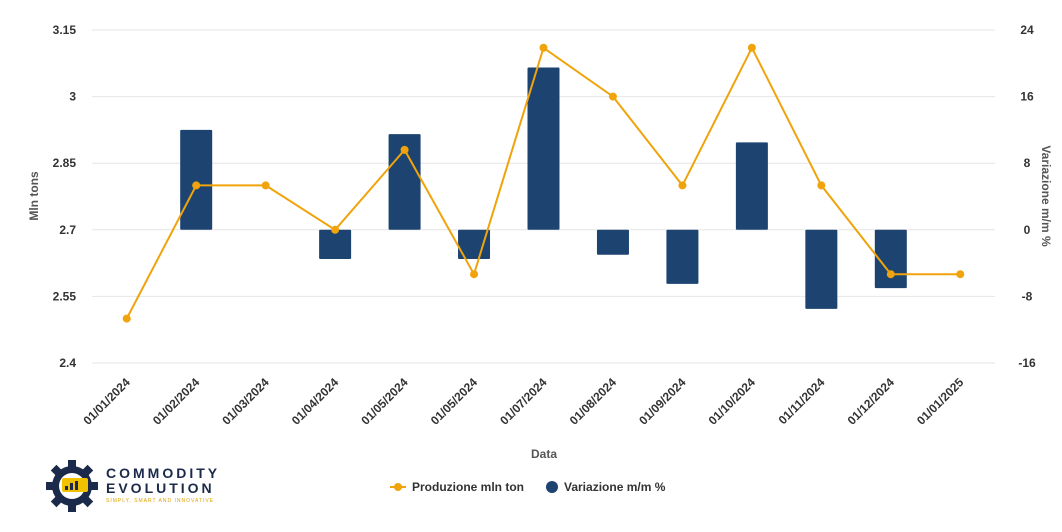  Describe the element at coordinates (245, 401) in the screenshot. I see `x-tick-label: 01/03/2024` at that location.